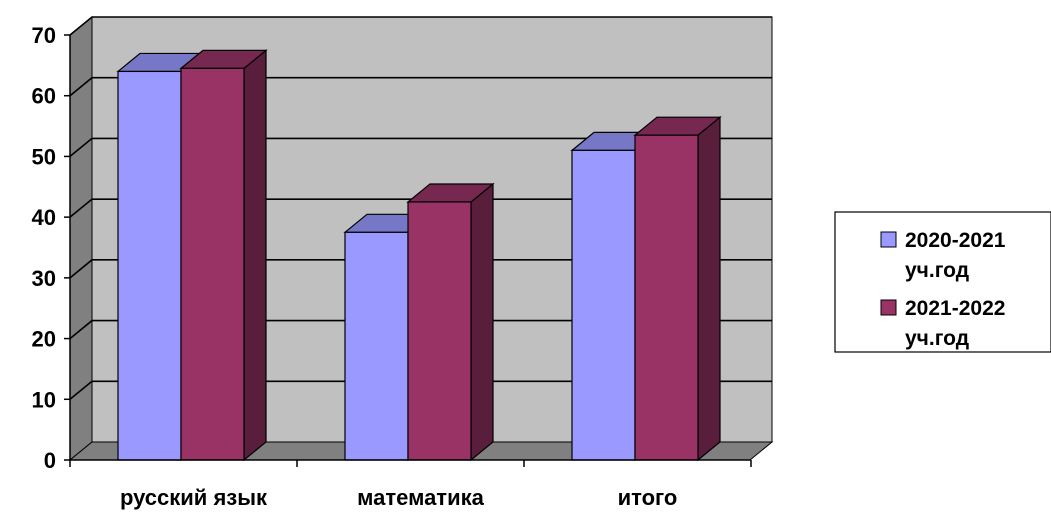 The height and width of the screenshot is (512, 1051). Describe the element at coordinates (44, 156) in the screenshot. I see `y-tick-label: 50` at that location.